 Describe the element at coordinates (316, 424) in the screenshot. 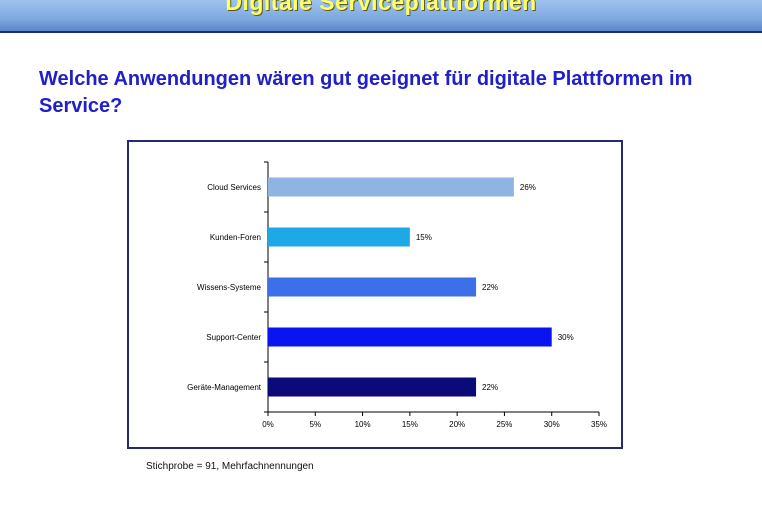

I see `x-tick-label: 5%` at that location.